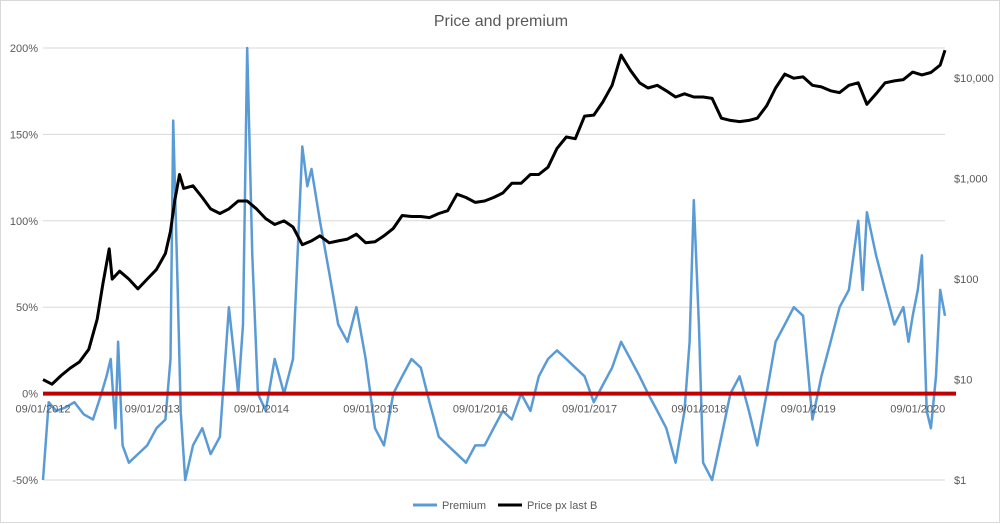 This screenshot has width=1000, height=524. I want to click on x-axis-tick-label: 09/01/2013, so click(152, 410).